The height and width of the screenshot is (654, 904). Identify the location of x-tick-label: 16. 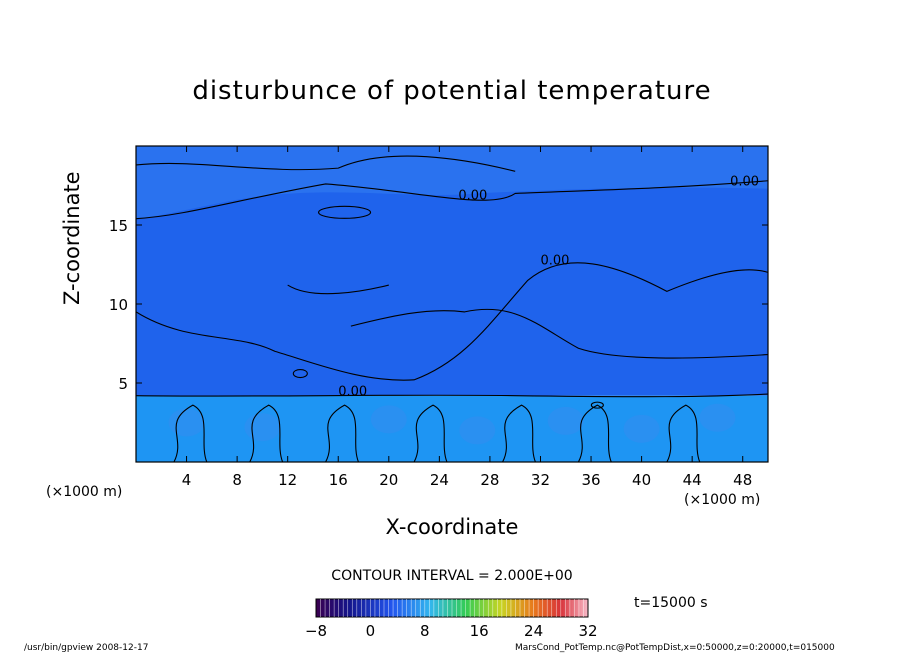
(338, 480).